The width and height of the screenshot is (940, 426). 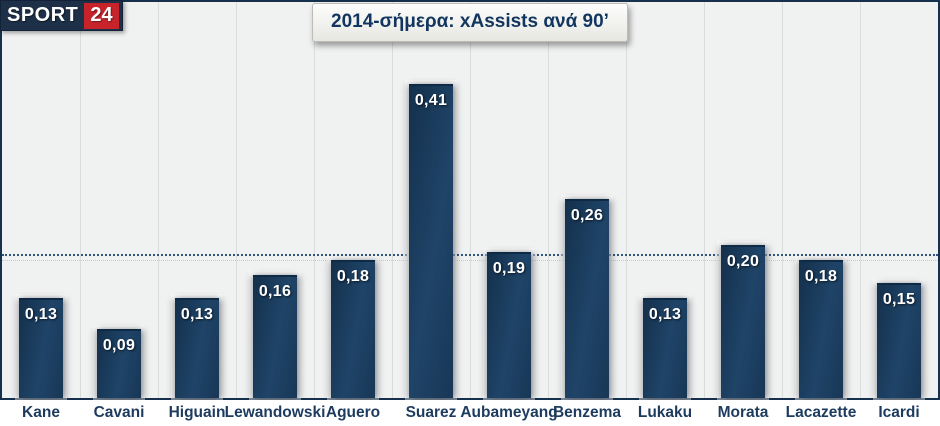 What do you see at coordinates (821, 329) in the screenshot?
I see `bar-lacazette: 0,18` at bounding box center [821, 329].